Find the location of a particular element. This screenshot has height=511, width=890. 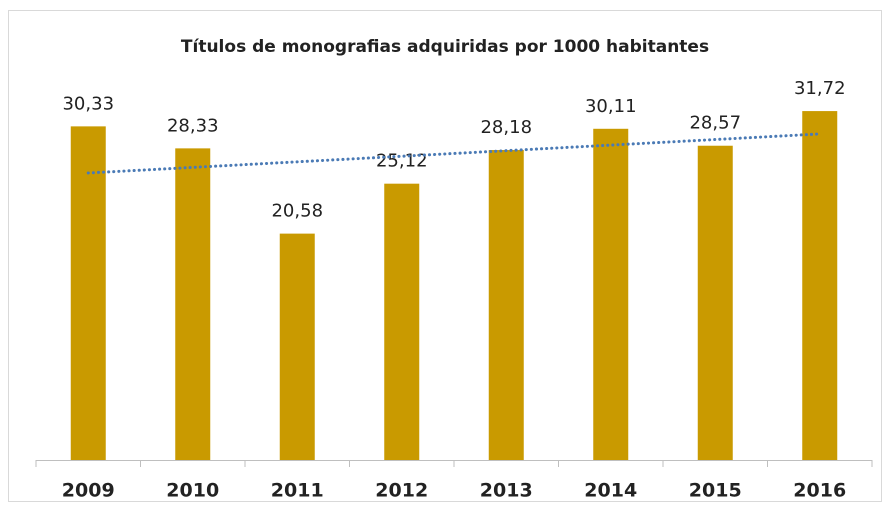

x-tick-label: 2012 is located at coordinates (401, 491).